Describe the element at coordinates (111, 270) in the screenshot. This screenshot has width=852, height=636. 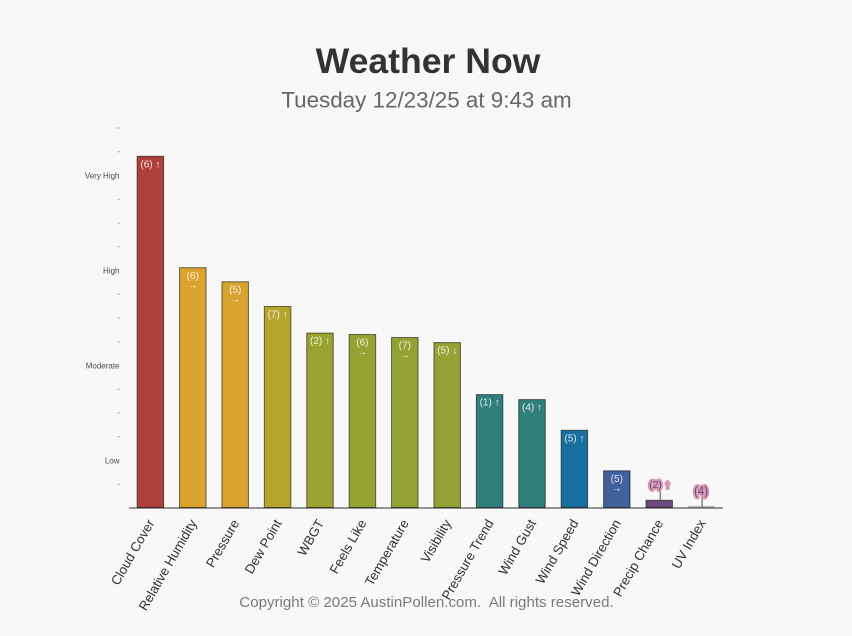
I see `svg-text: High` at that location.